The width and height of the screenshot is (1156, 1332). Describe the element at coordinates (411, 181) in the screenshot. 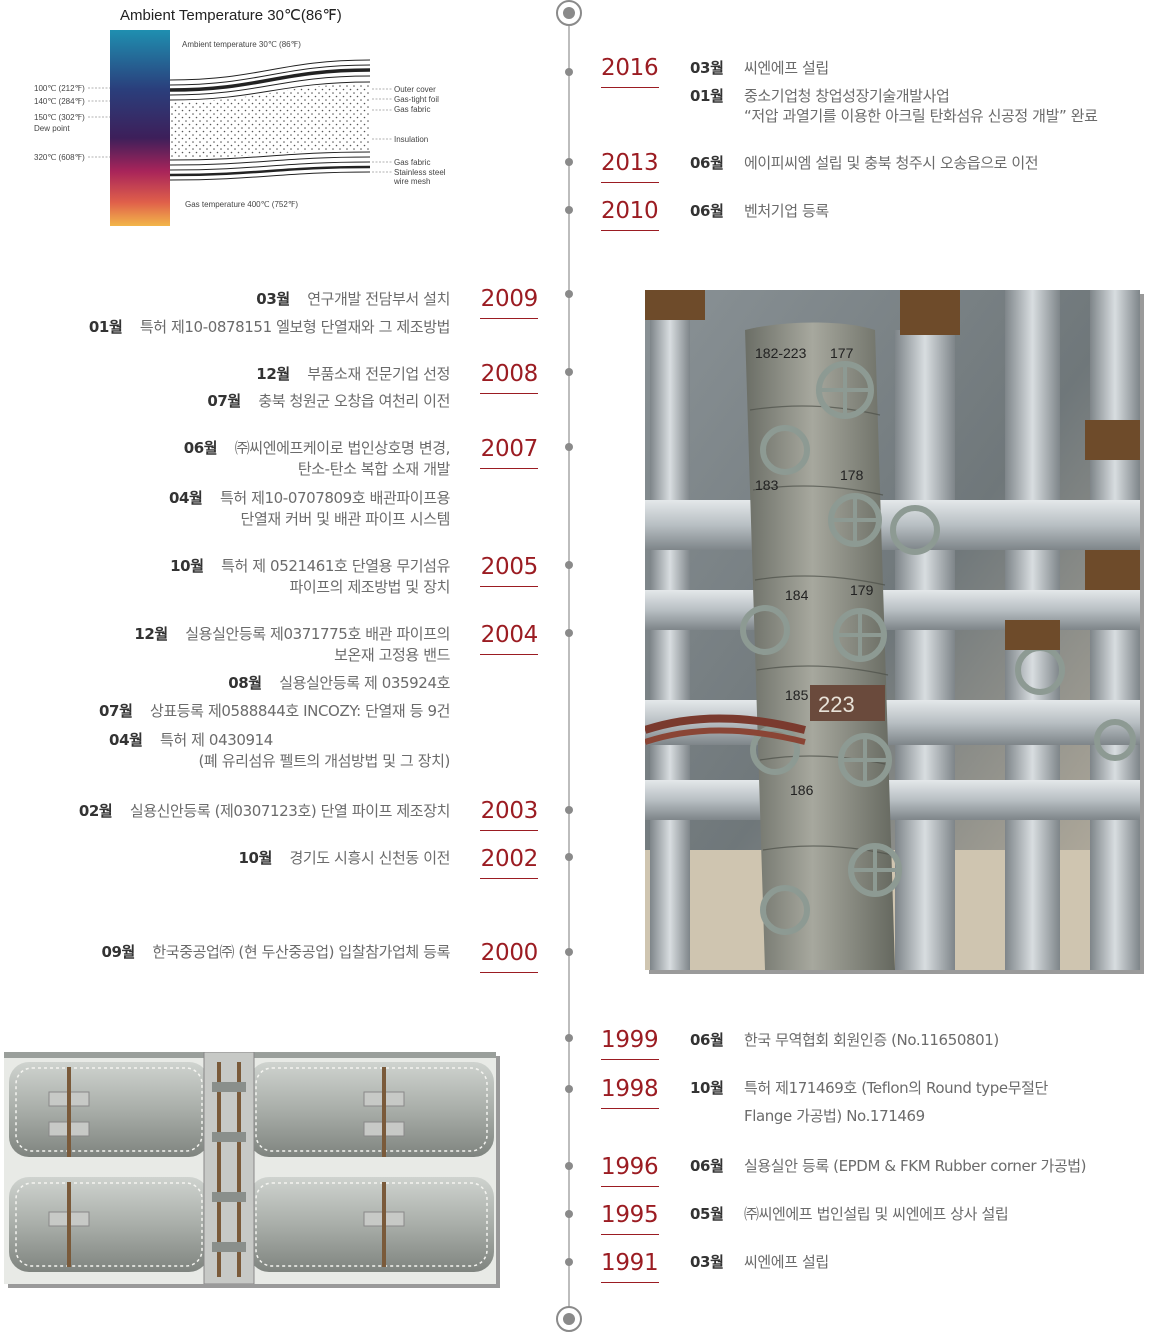

I see `diagram-right-label: wire mesh` at that location.